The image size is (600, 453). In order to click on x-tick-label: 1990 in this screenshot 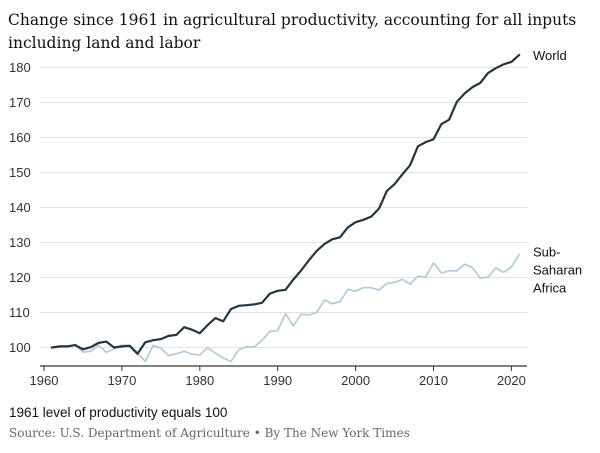, I will do `click(277, 380)`.